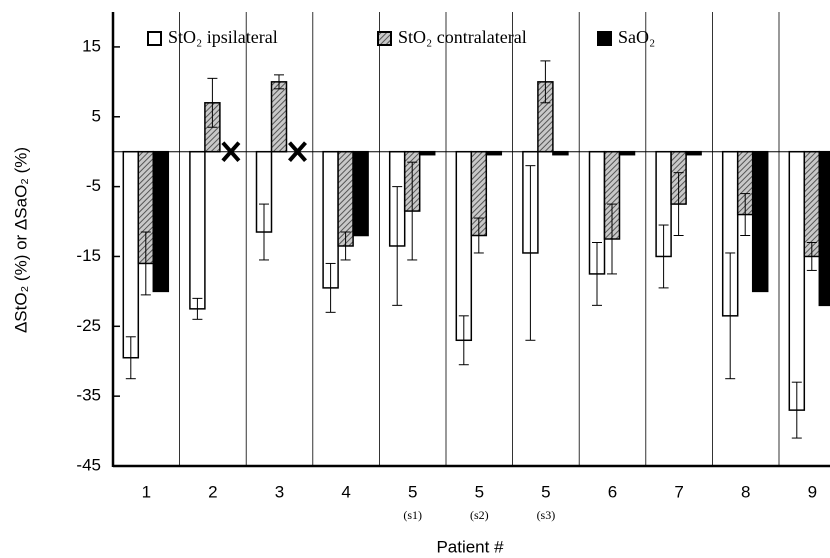 This screenshot has height=558, width=830. I want to click on x-tick-label: 2, so click(212, 491).